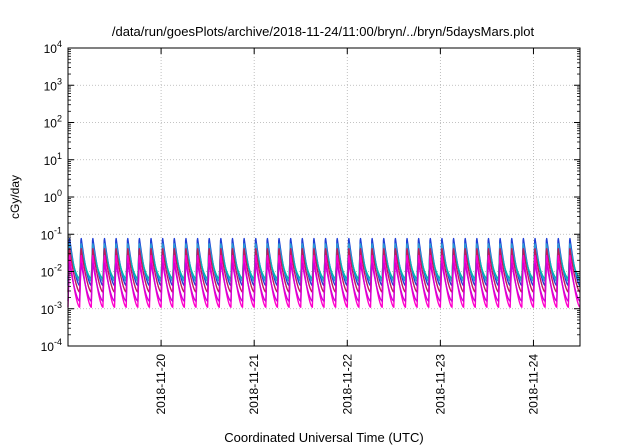  I want to click on series-group, so click(324, 272).